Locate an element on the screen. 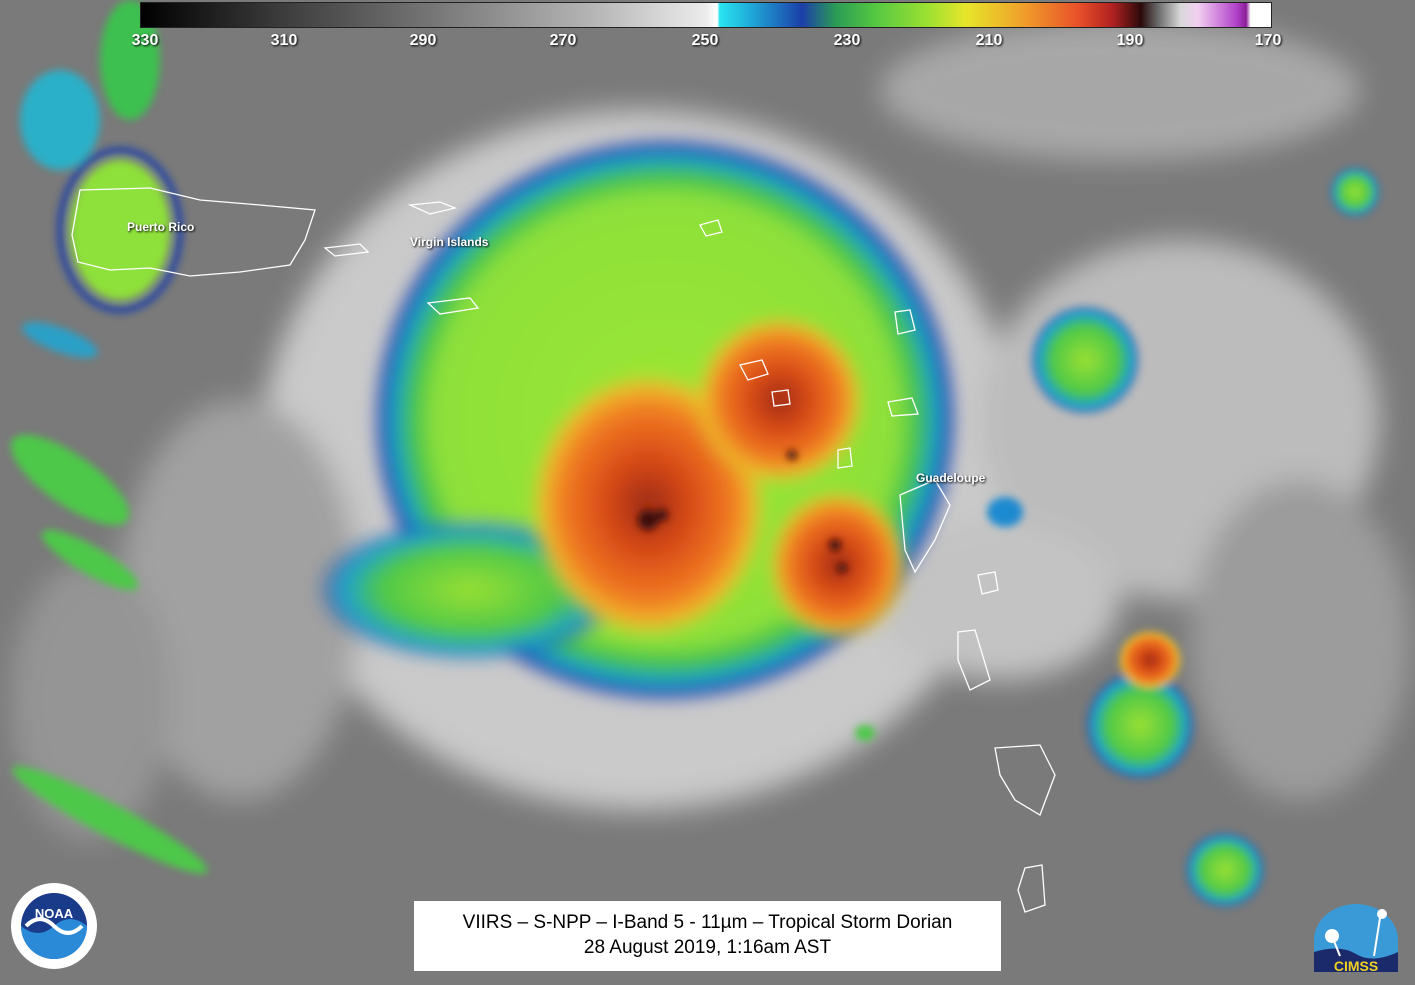  caption-date: 28 August 2019, 1:16am AST is located at coordinates (707, 947).